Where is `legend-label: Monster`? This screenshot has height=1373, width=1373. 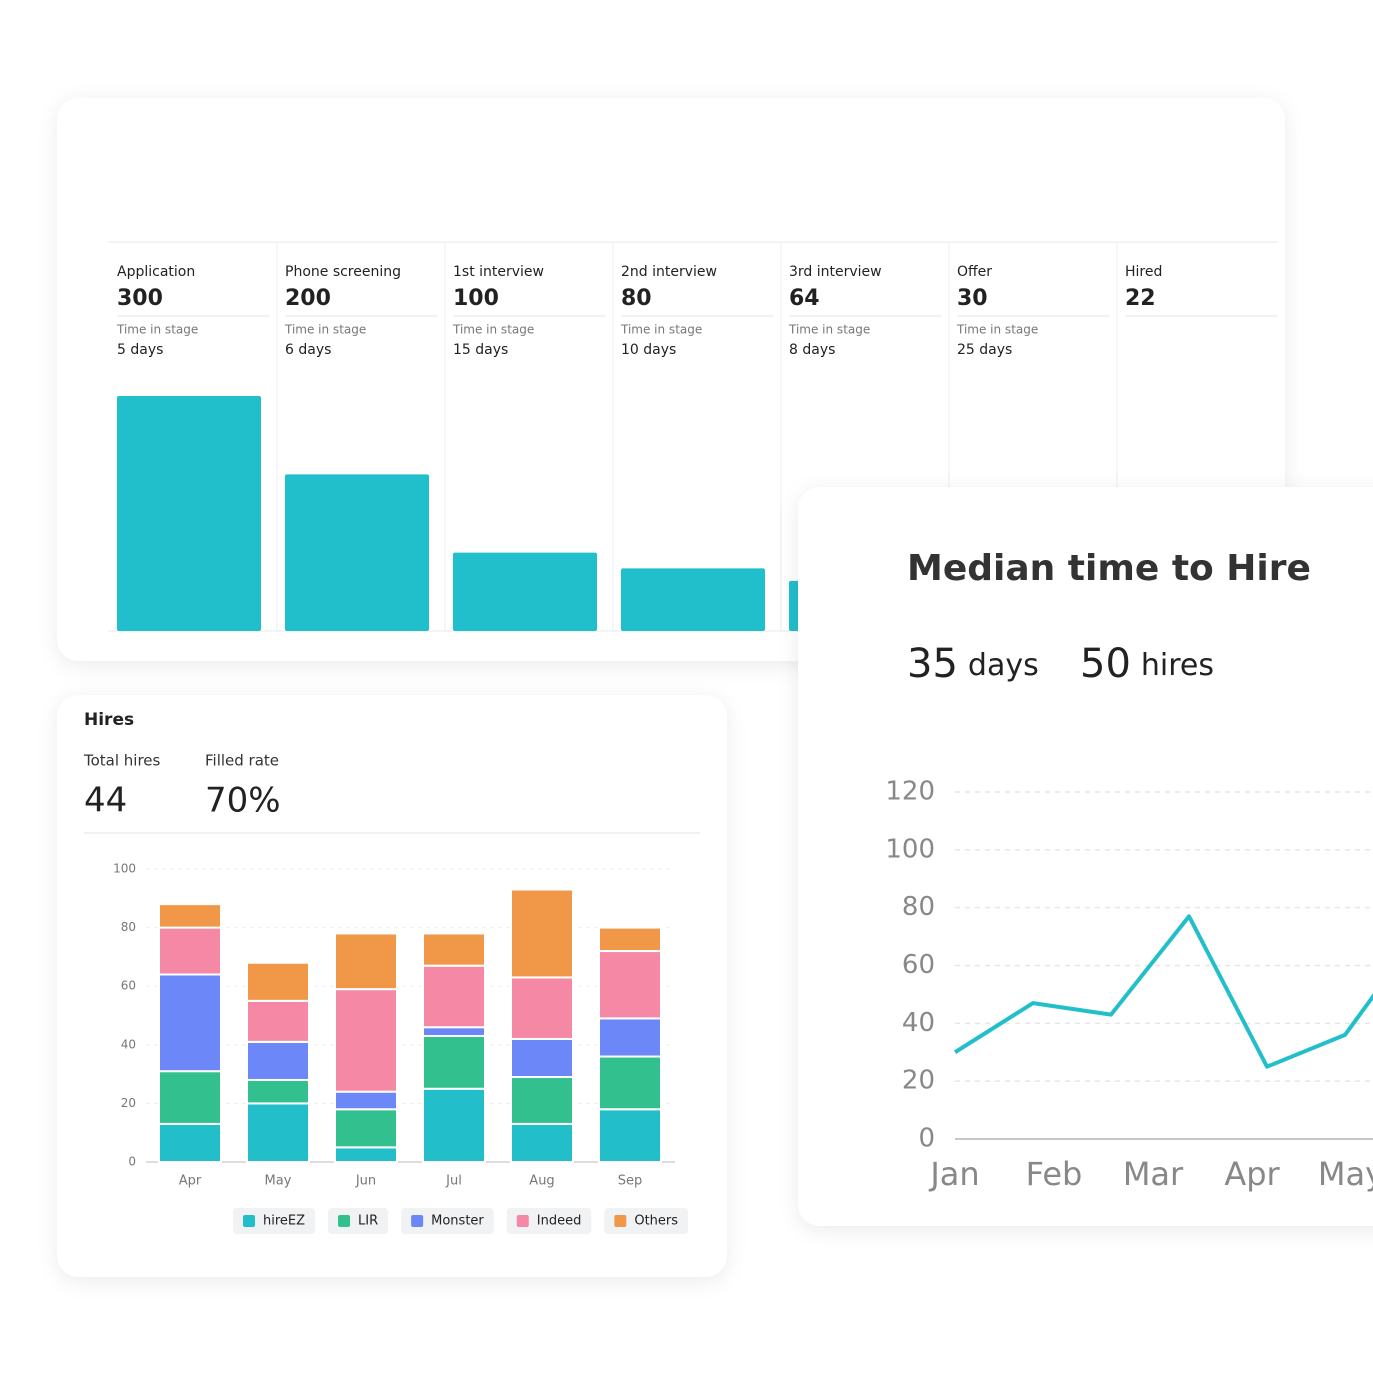
legend-label: Monster is located at coordinates (457, 1221).